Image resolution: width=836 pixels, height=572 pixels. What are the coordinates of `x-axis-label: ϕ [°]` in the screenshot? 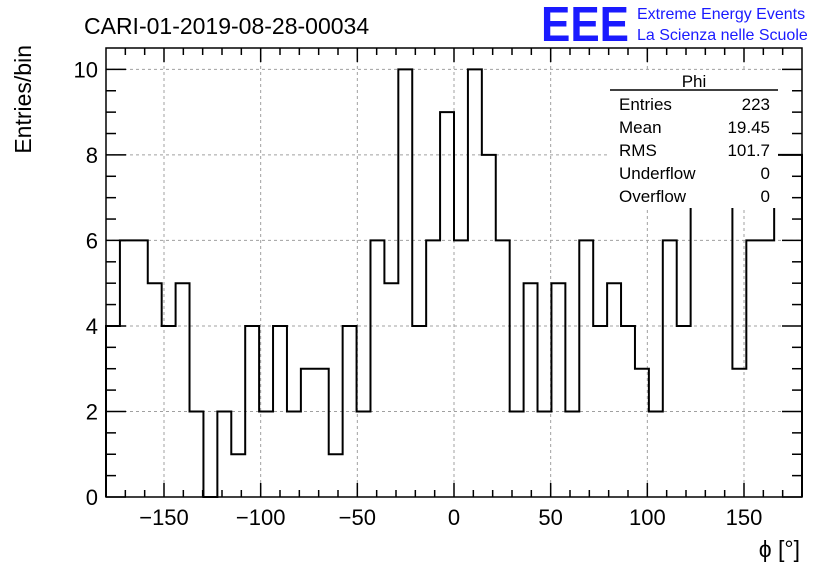 It's located at (779, 549).